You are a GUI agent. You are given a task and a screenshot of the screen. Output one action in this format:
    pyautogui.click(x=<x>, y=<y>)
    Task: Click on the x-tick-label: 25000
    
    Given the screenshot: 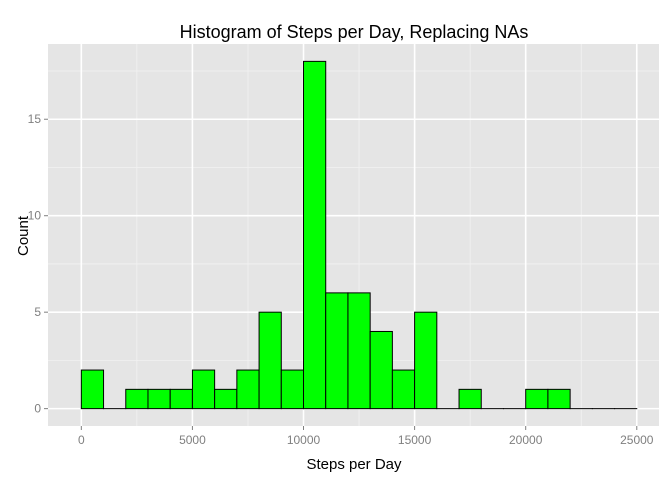 What is the action you would take?
    pyautogui.click(x=637, y=440)
    